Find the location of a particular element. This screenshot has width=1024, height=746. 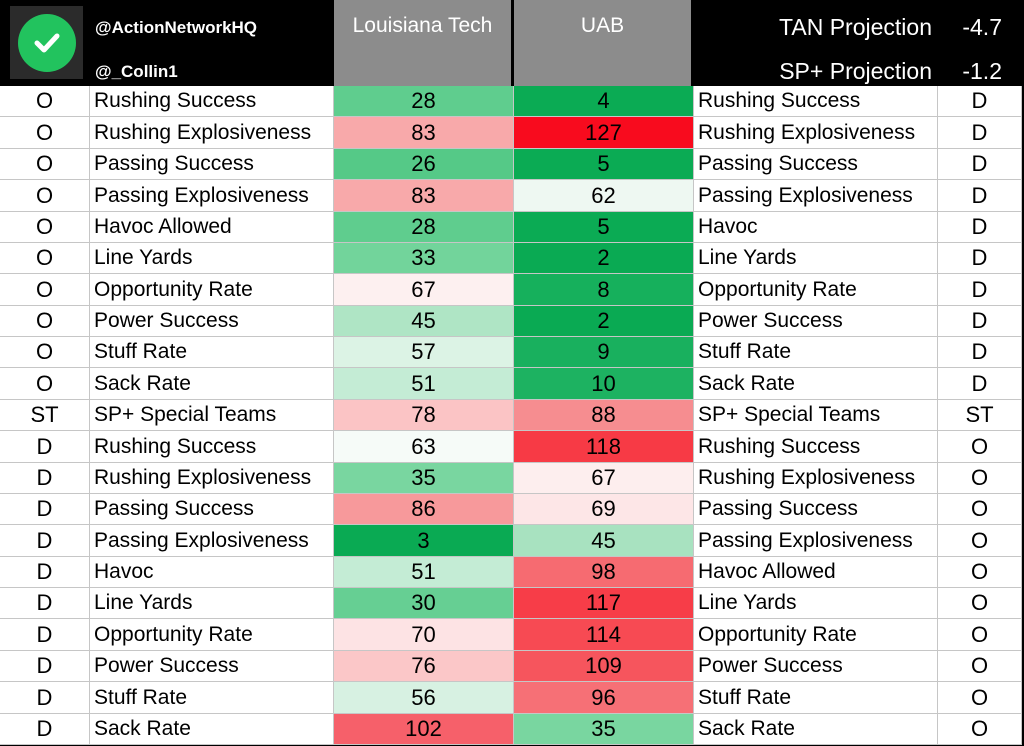

team2-rank: 114 is located at coordinates (604, 635).